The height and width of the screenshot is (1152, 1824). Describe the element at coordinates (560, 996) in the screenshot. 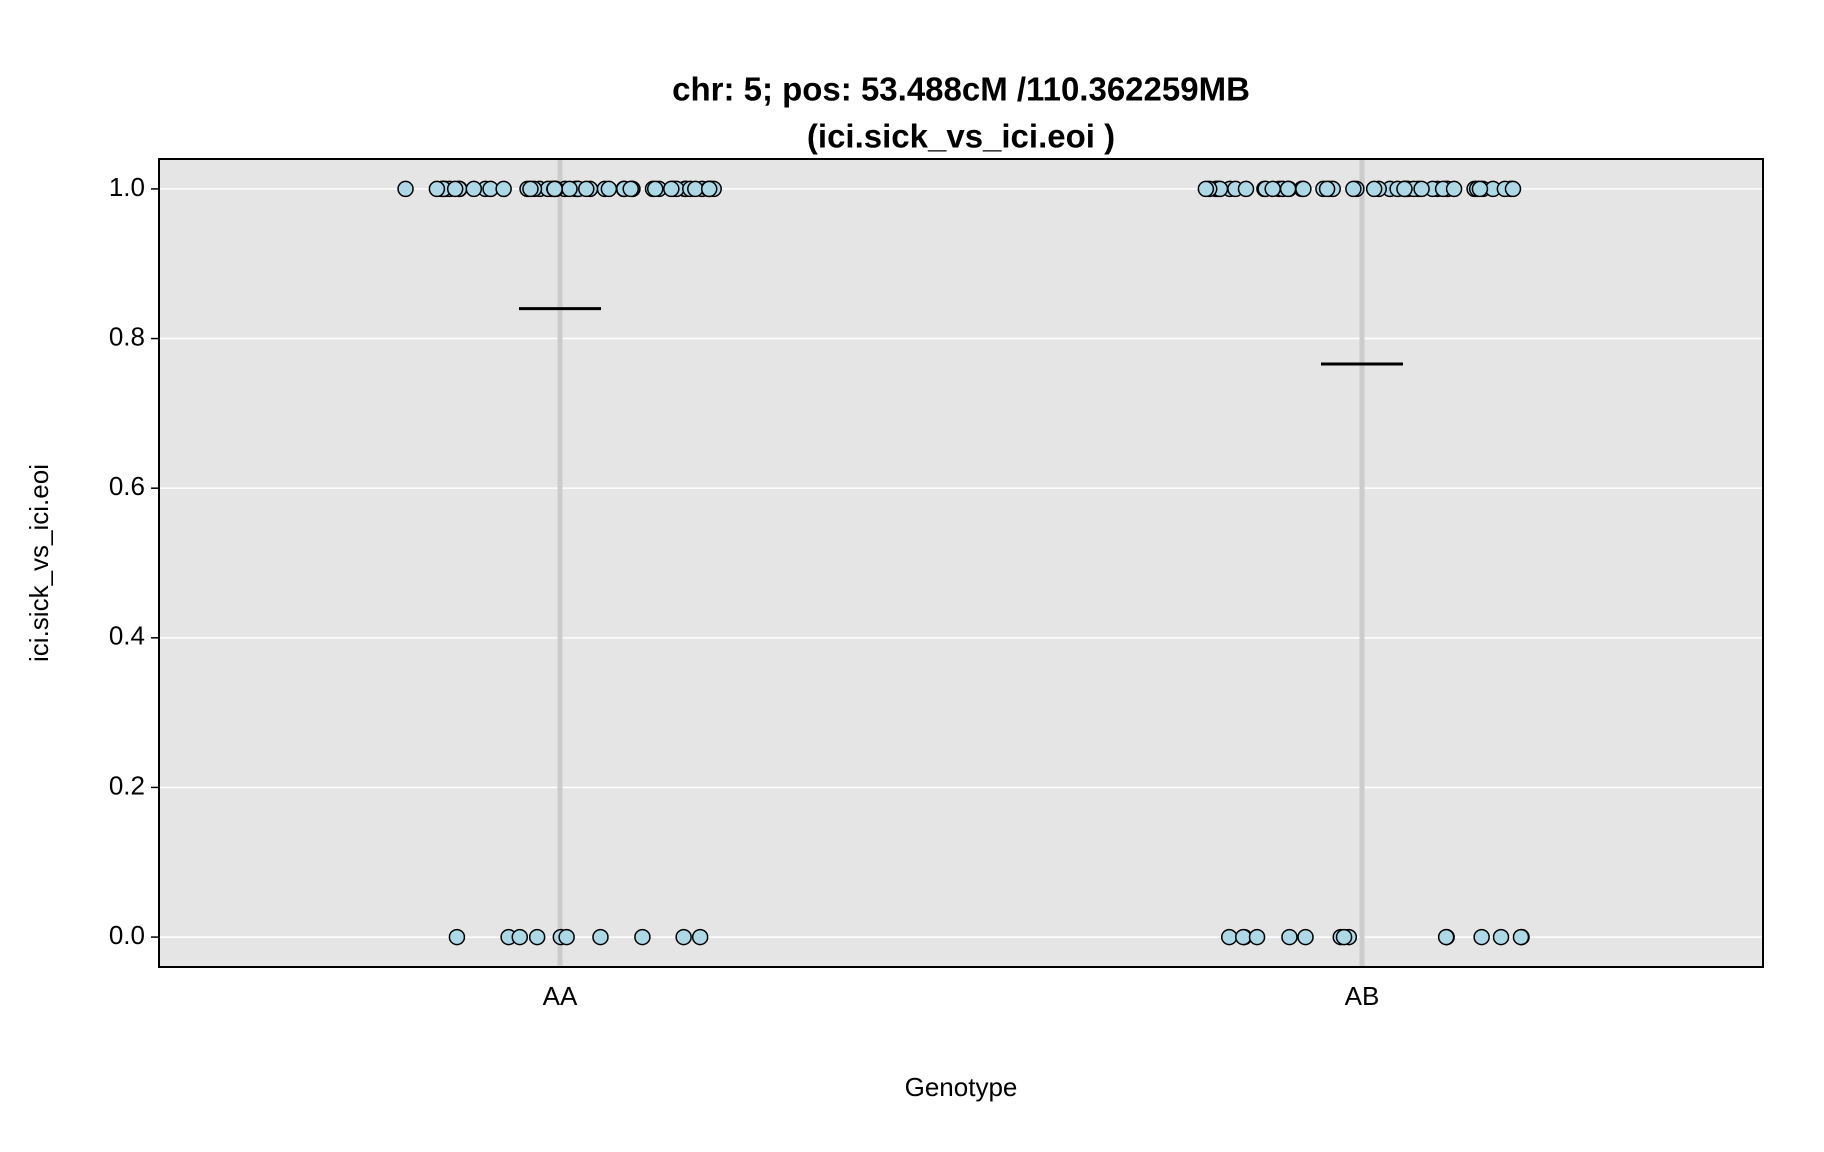

I see `x-tick-label: AA` at that location.